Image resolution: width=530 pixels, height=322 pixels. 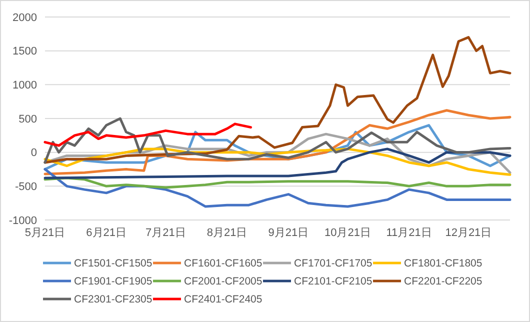 I want to click on x-tick-label: 5月21日, so click(x=45, y=233).